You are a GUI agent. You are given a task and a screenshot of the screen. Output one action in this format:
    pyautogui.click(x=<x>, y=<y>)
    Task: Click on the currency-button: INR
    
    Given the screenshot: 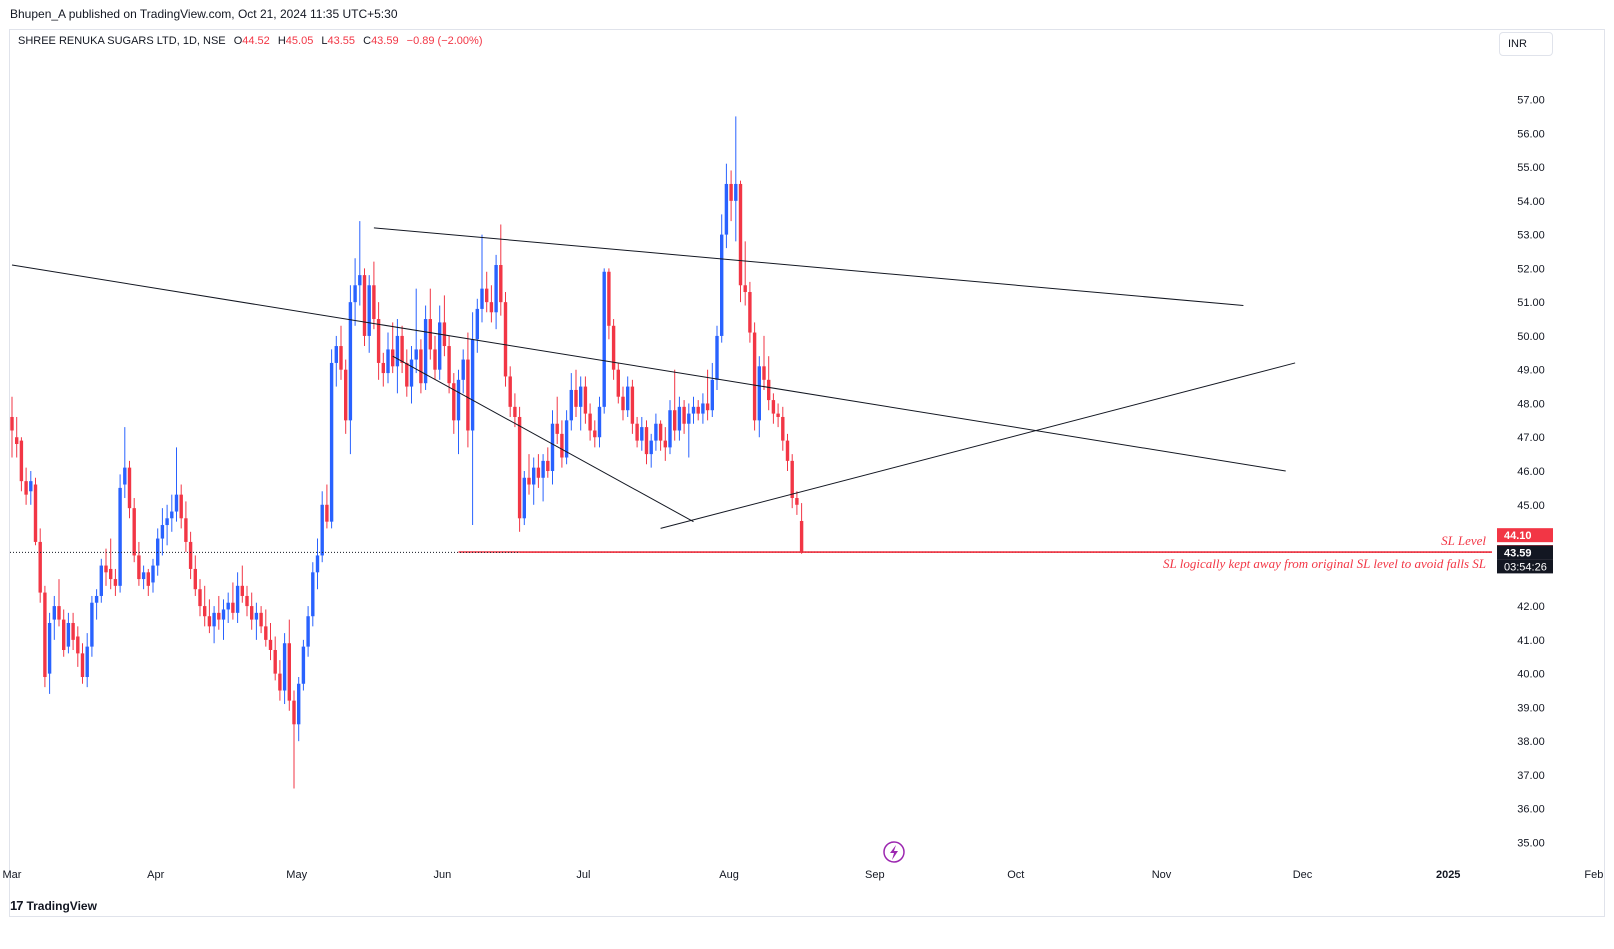 What is the action you would take?
    pyautogui.click(x=1526, y=44)
    